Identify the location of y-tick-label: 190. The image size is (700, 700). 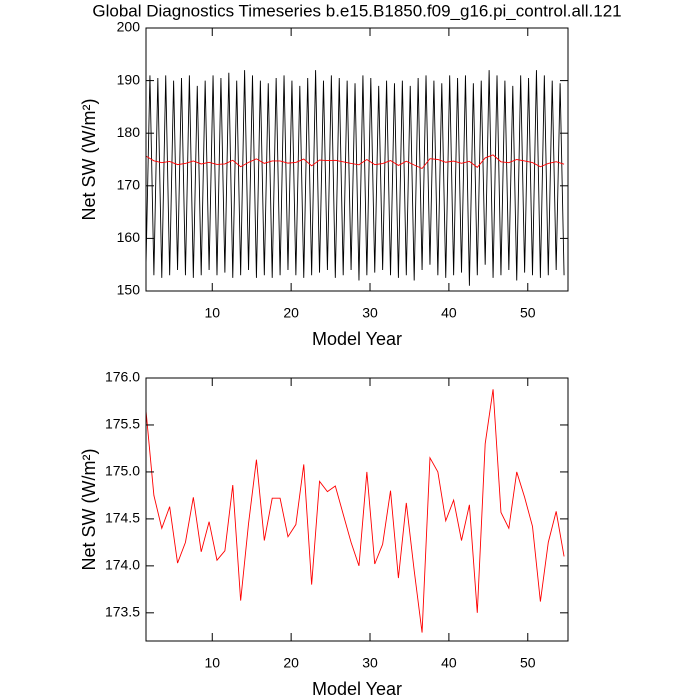
(129, 79).